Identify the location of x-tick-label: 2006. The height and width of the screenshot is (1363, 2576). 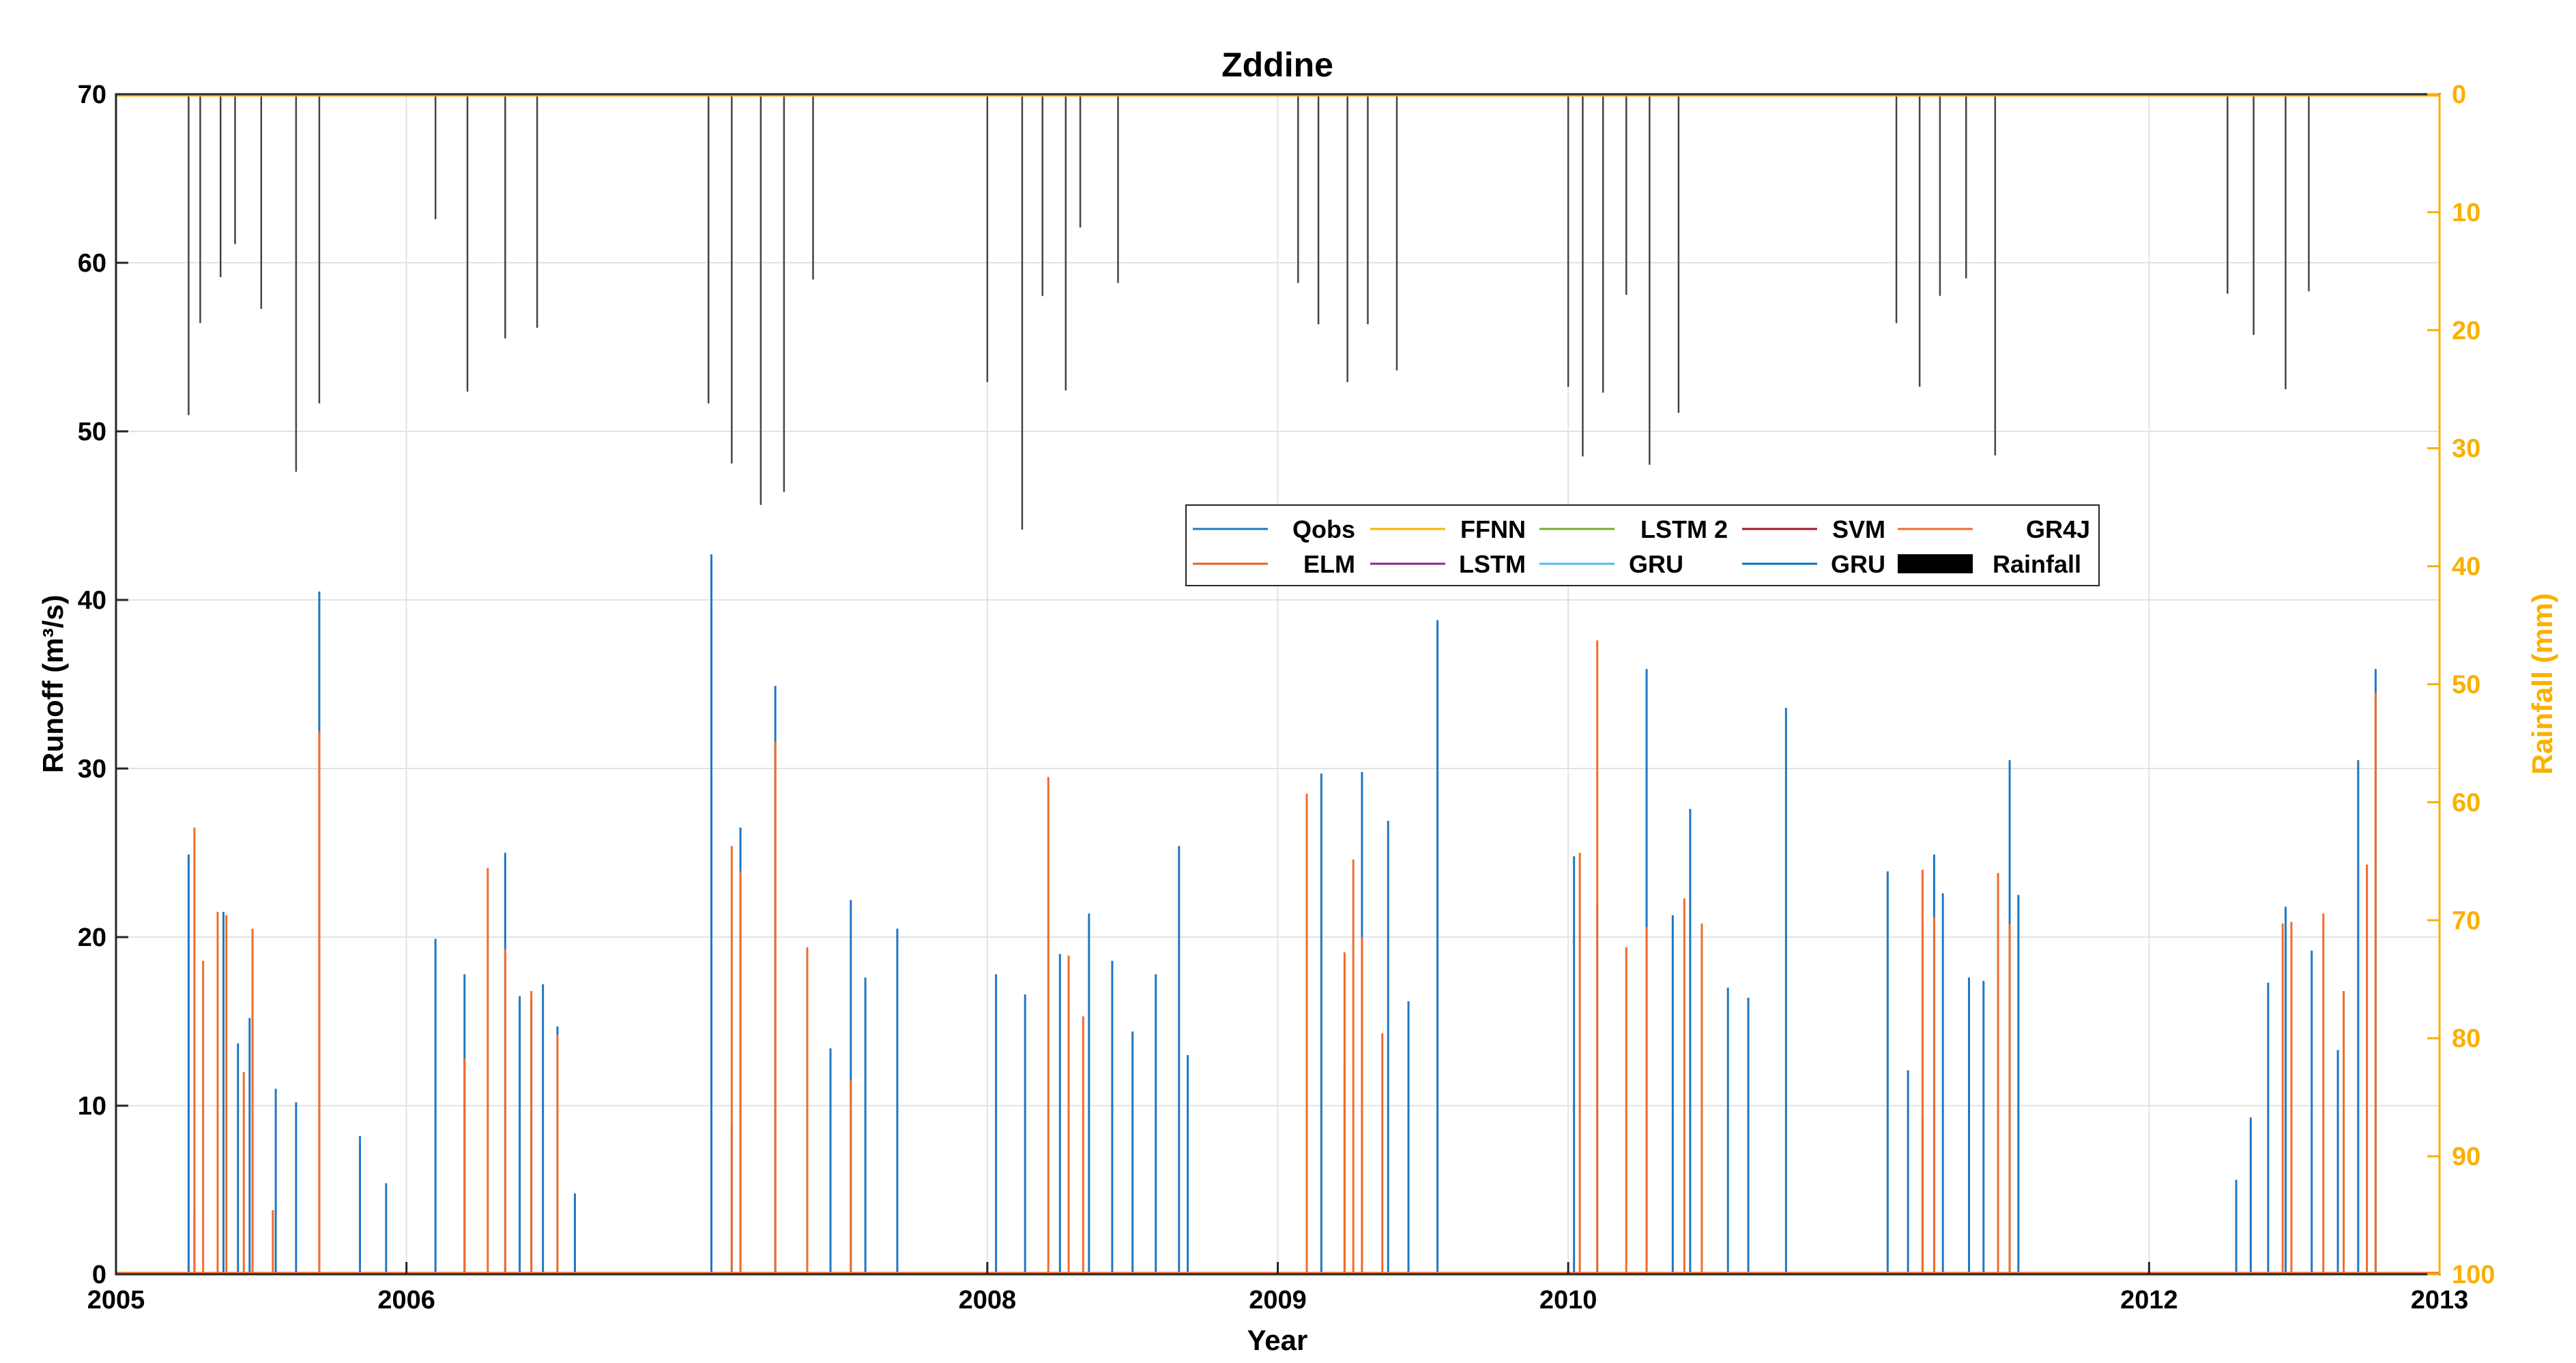
(406, 1300).